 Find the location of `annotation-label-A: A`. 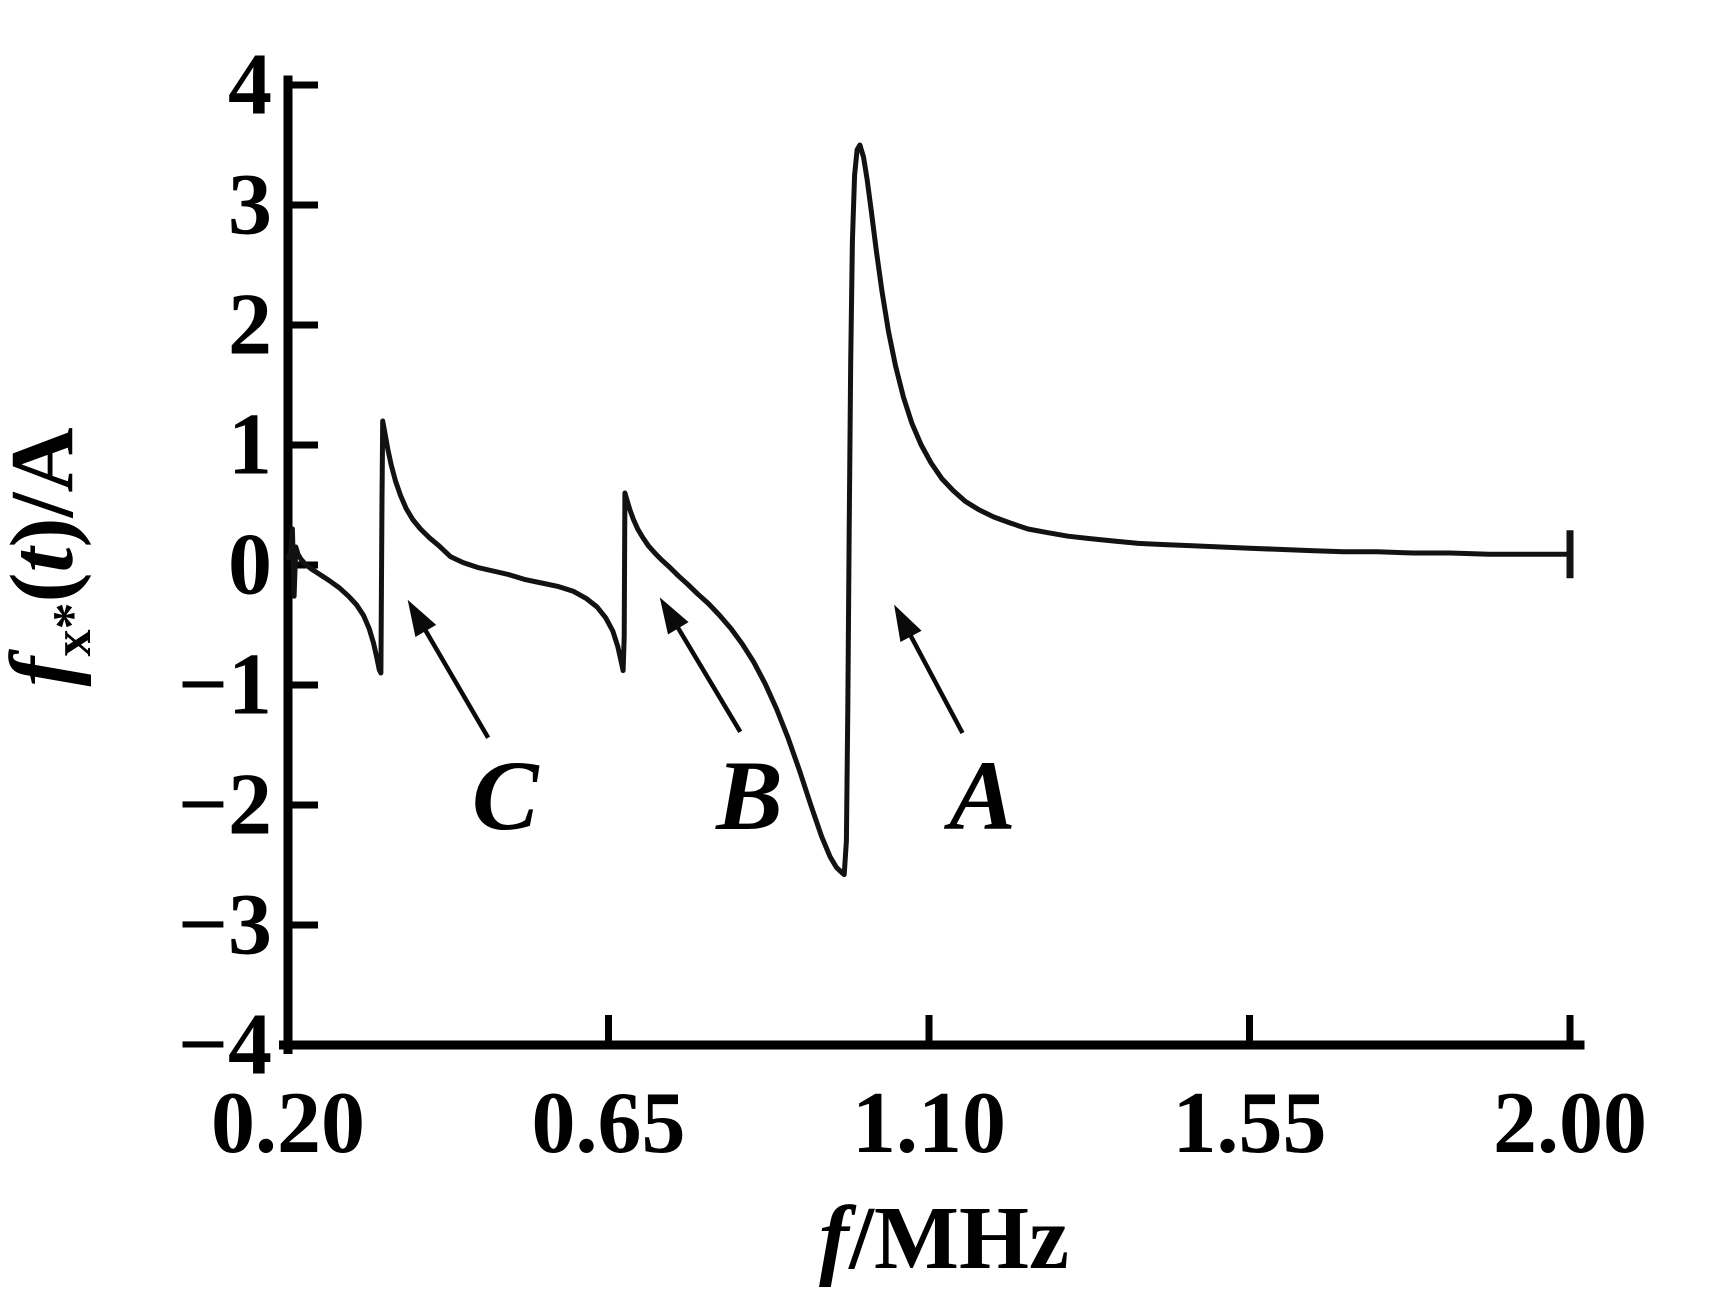

annotation-label-A: A is located at coordinates (979, 795).